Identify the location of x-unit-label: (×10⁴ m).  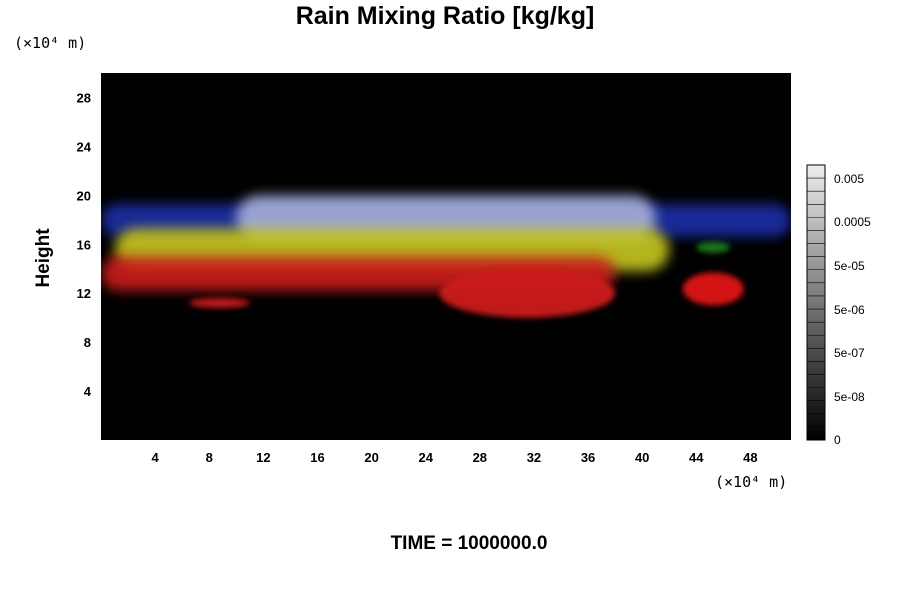
(751, 482).